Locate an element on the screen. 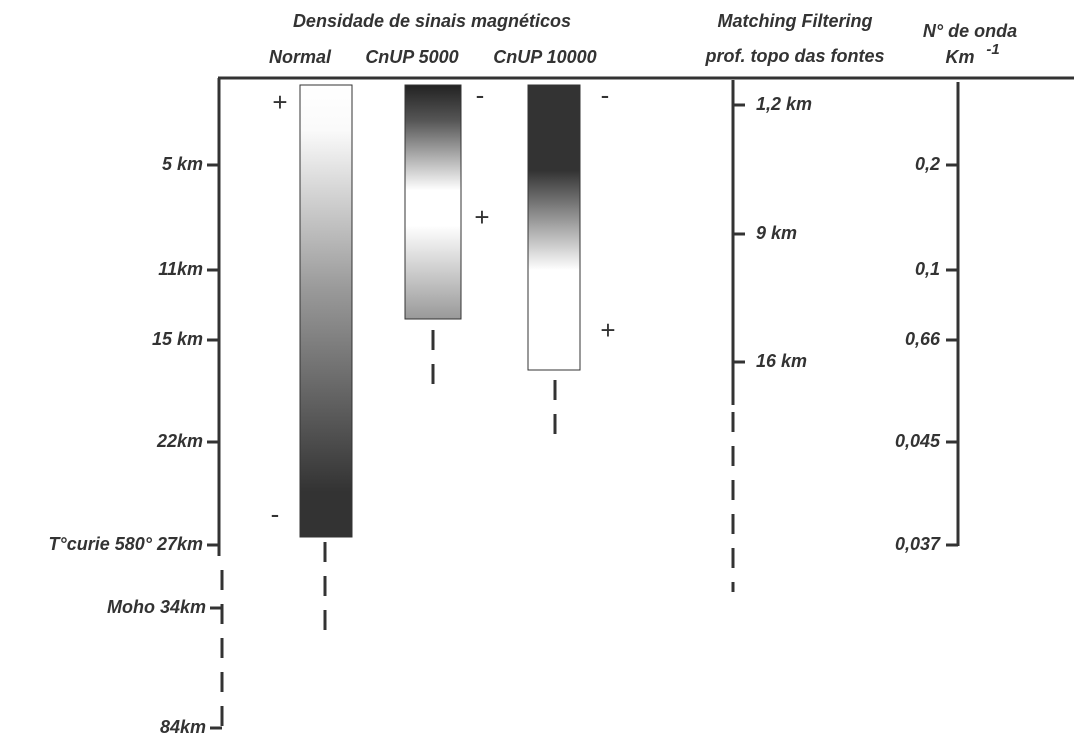 The height and width of the screenshot is (737, 1074). wave-label: 0,1 is located at coordinates (927, 269).